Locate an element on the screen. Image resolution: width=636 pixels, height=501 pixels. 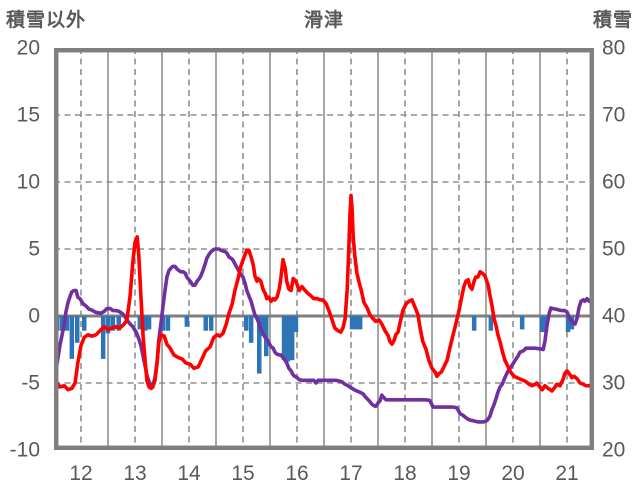
left-axis-tick: 20 is located at coordinates (28, 48).